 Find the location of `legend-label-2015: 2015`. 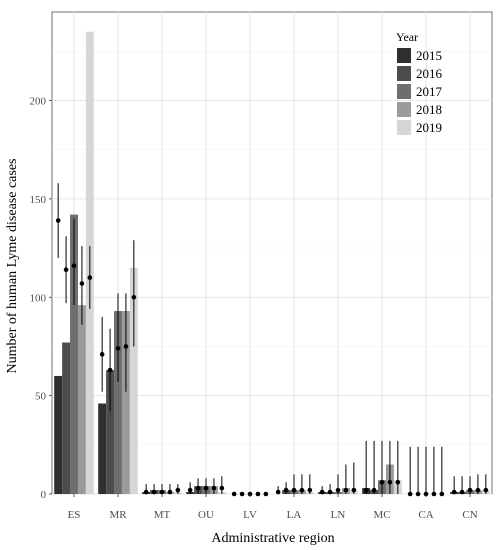

legend-label-2015: 2015 is located at coordinates (429, 55).